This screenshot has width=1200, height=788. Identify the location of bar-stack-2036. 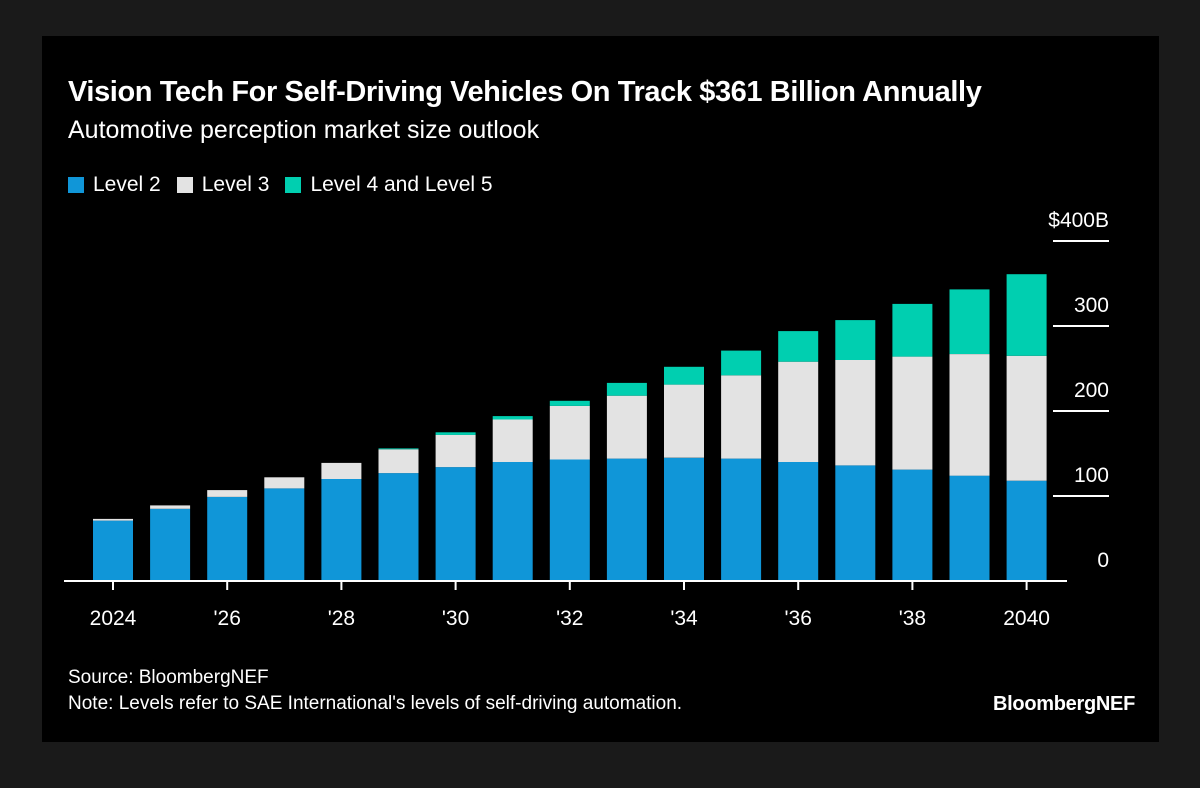
(798, 456).